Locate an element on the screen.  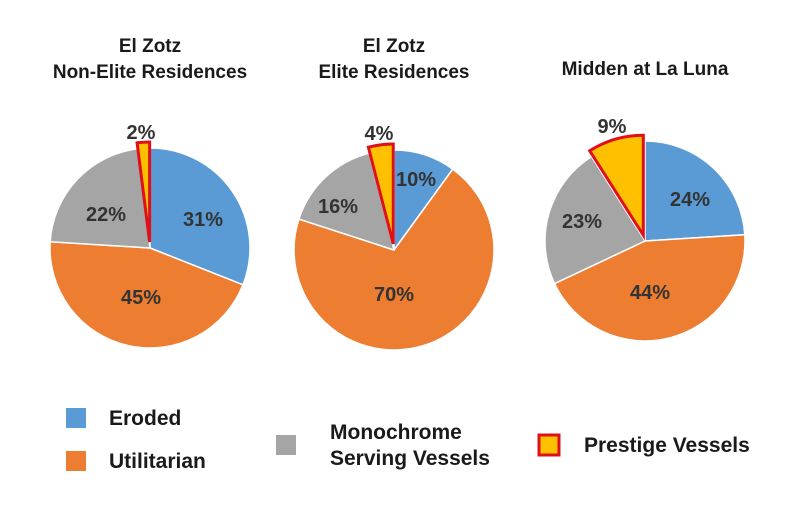
slice-label-monochrome-serving-vessels: 22% is located at coordinates (106, 215).